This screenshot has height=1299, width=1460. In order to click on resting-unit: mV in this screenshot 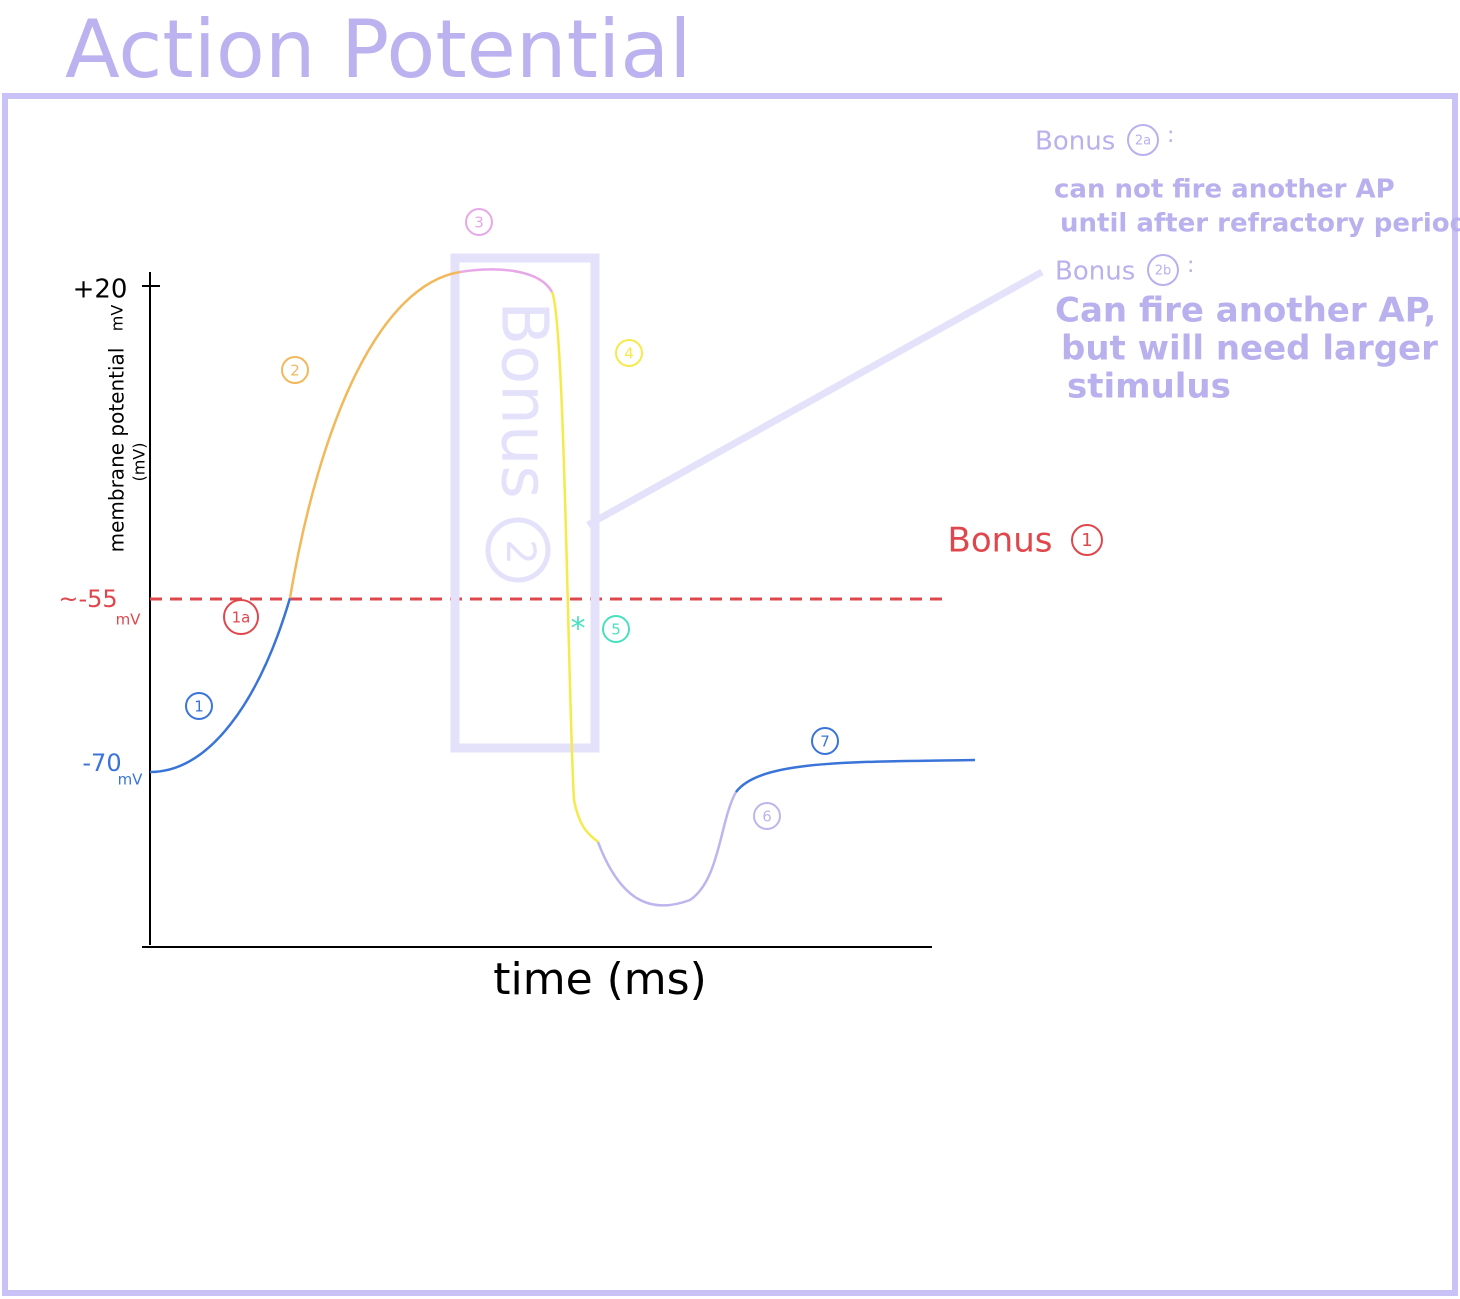, I will do `click(131, 780)`.